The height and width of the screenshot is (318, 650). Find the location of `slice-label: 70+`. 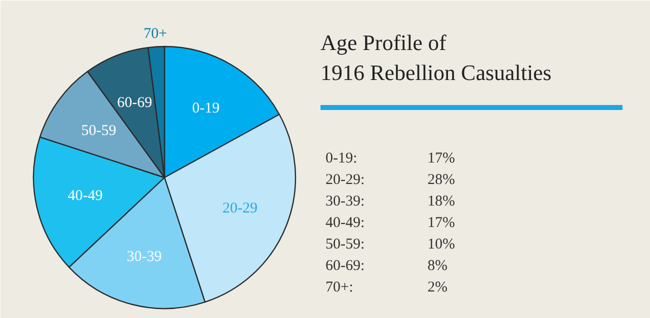

slice-label: 70+ is located at coordinates (156, 34).